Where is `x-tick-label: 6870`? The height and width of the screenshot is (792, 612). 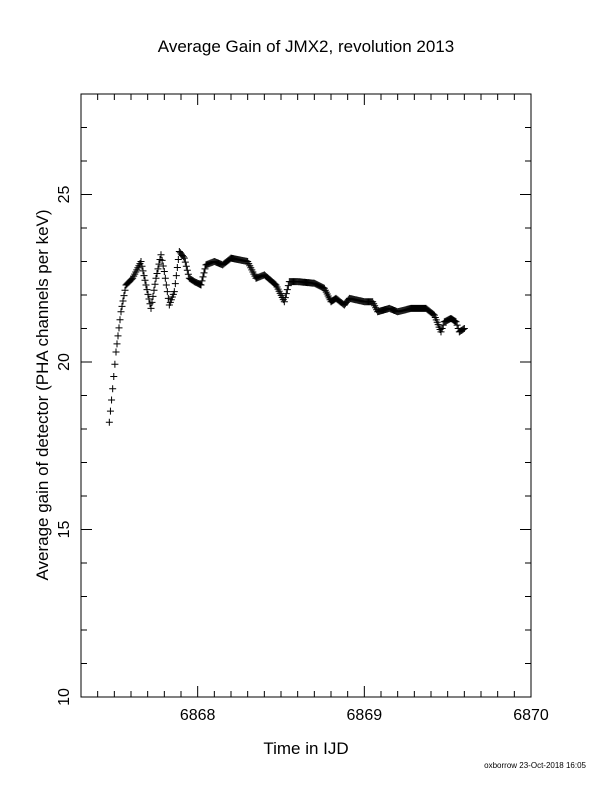
x-tick-label: 6870 is located at coordinates (531, 715).